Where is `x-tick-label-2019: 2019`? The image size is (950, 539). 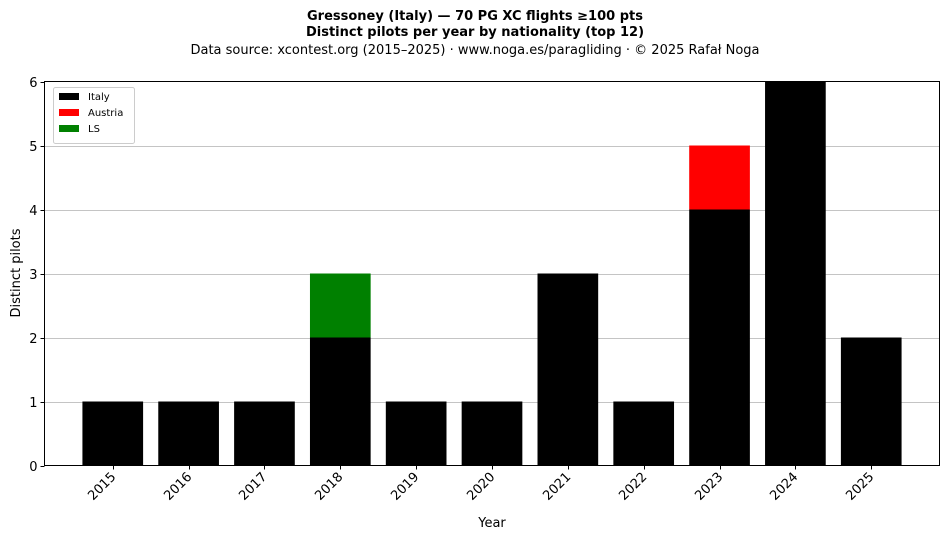
x-tick-label-2019: 2019 is located at coordinates (405, 487).